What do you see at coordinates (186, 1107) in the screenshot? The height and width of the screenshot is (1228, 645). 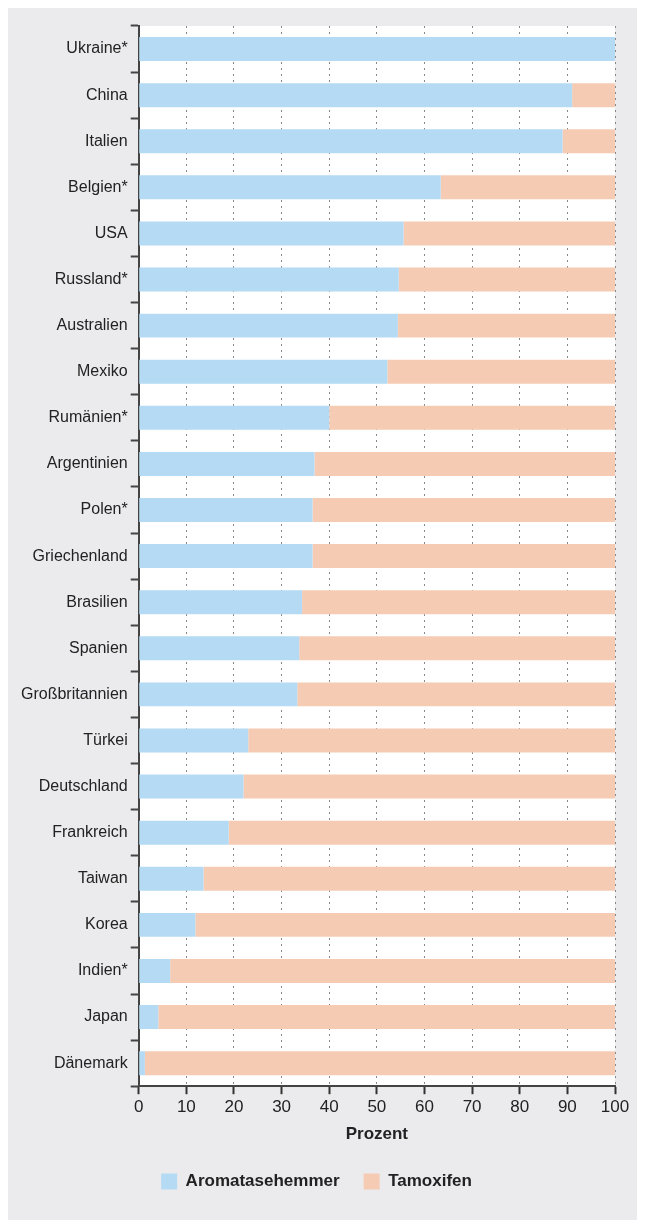 I see `x-tick-label: 10` at bounding box center [186, 1107].